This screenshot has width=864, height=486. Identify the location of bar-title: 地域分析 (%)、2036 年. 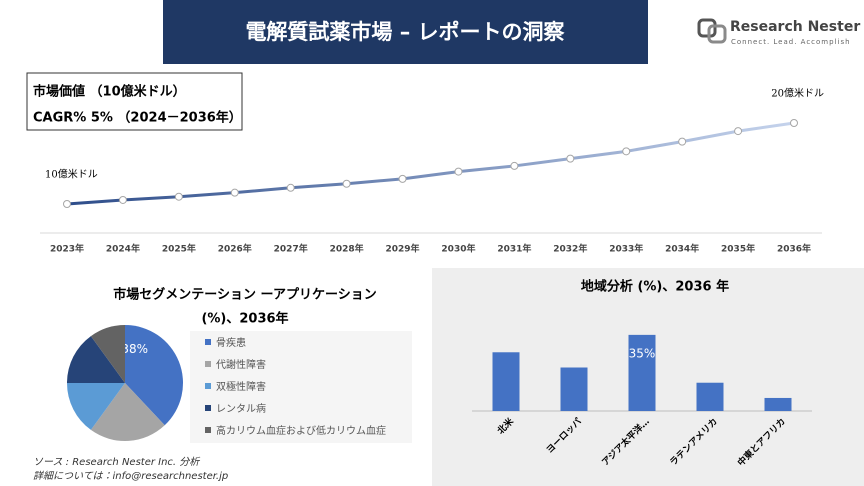
(655, 287).